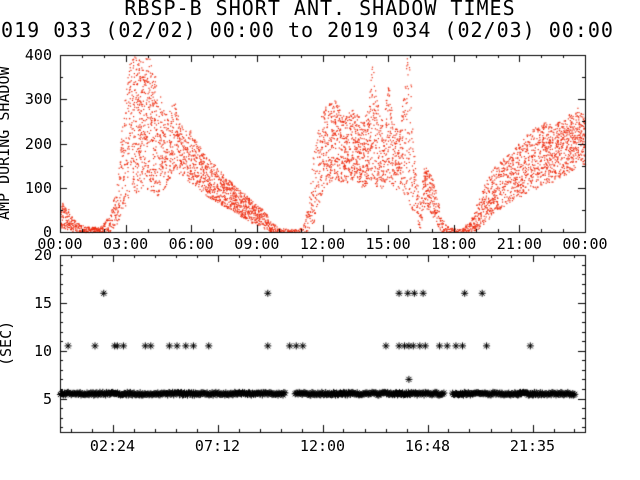 This screenshot has width=640, height=480. Describe the element at coordinates (47, 232) in the screenshot. I see `top-y-tick-label: 0` at that location.